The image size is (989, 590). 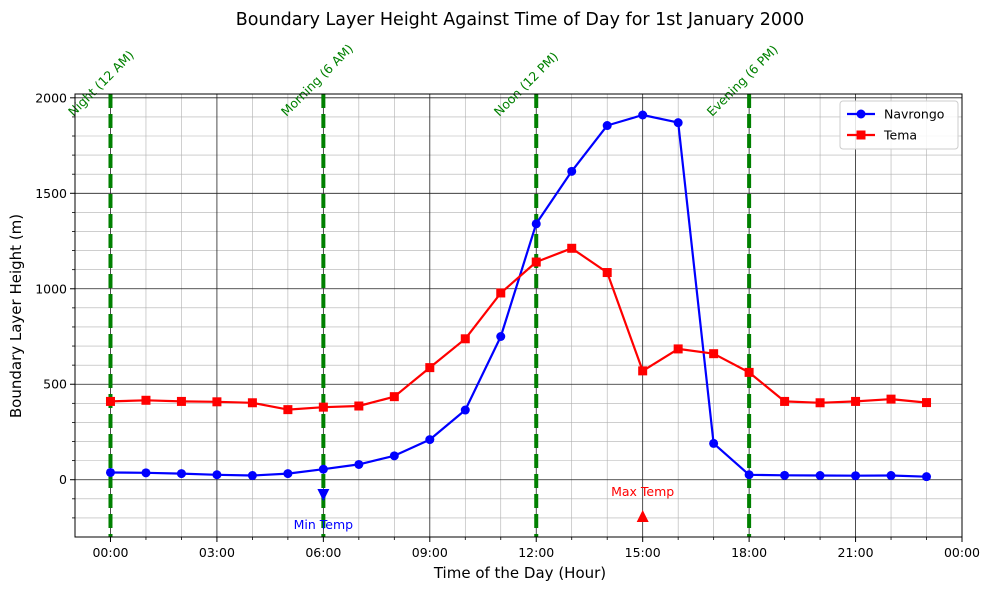 What do you see at coordinates (856, 552) in the screenshot?
I see `x-tick-label: 21:00` at bounding box center [856, 552].